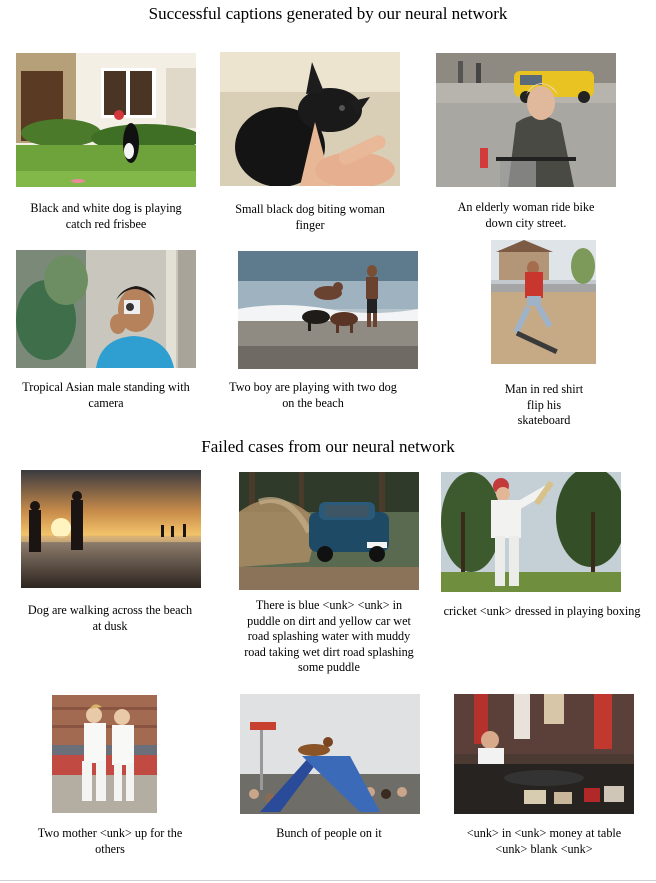 Image resolution: width=656 pixels, height=883 pixels. Describe the element at coordinates (544, 404) in the screenshot. I see `caption-success-6: Man in red shirt flip his skateboard` at that location.